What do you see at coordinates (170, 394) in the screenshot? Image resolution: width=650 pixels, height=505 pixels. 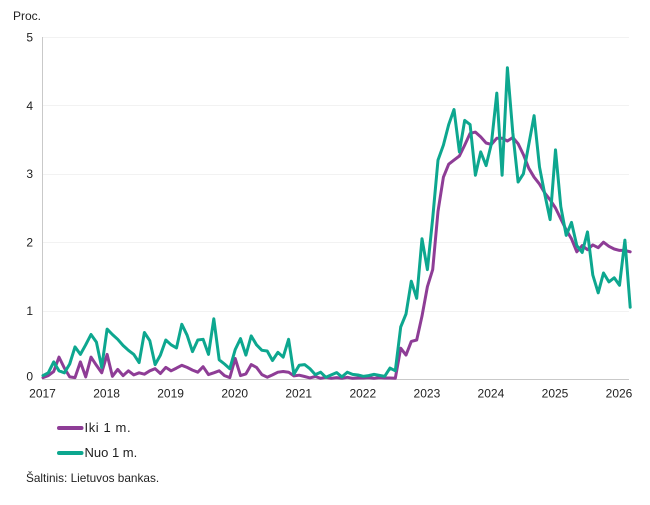 I see `svg-text: 2019` at bounding box center [170, 394].